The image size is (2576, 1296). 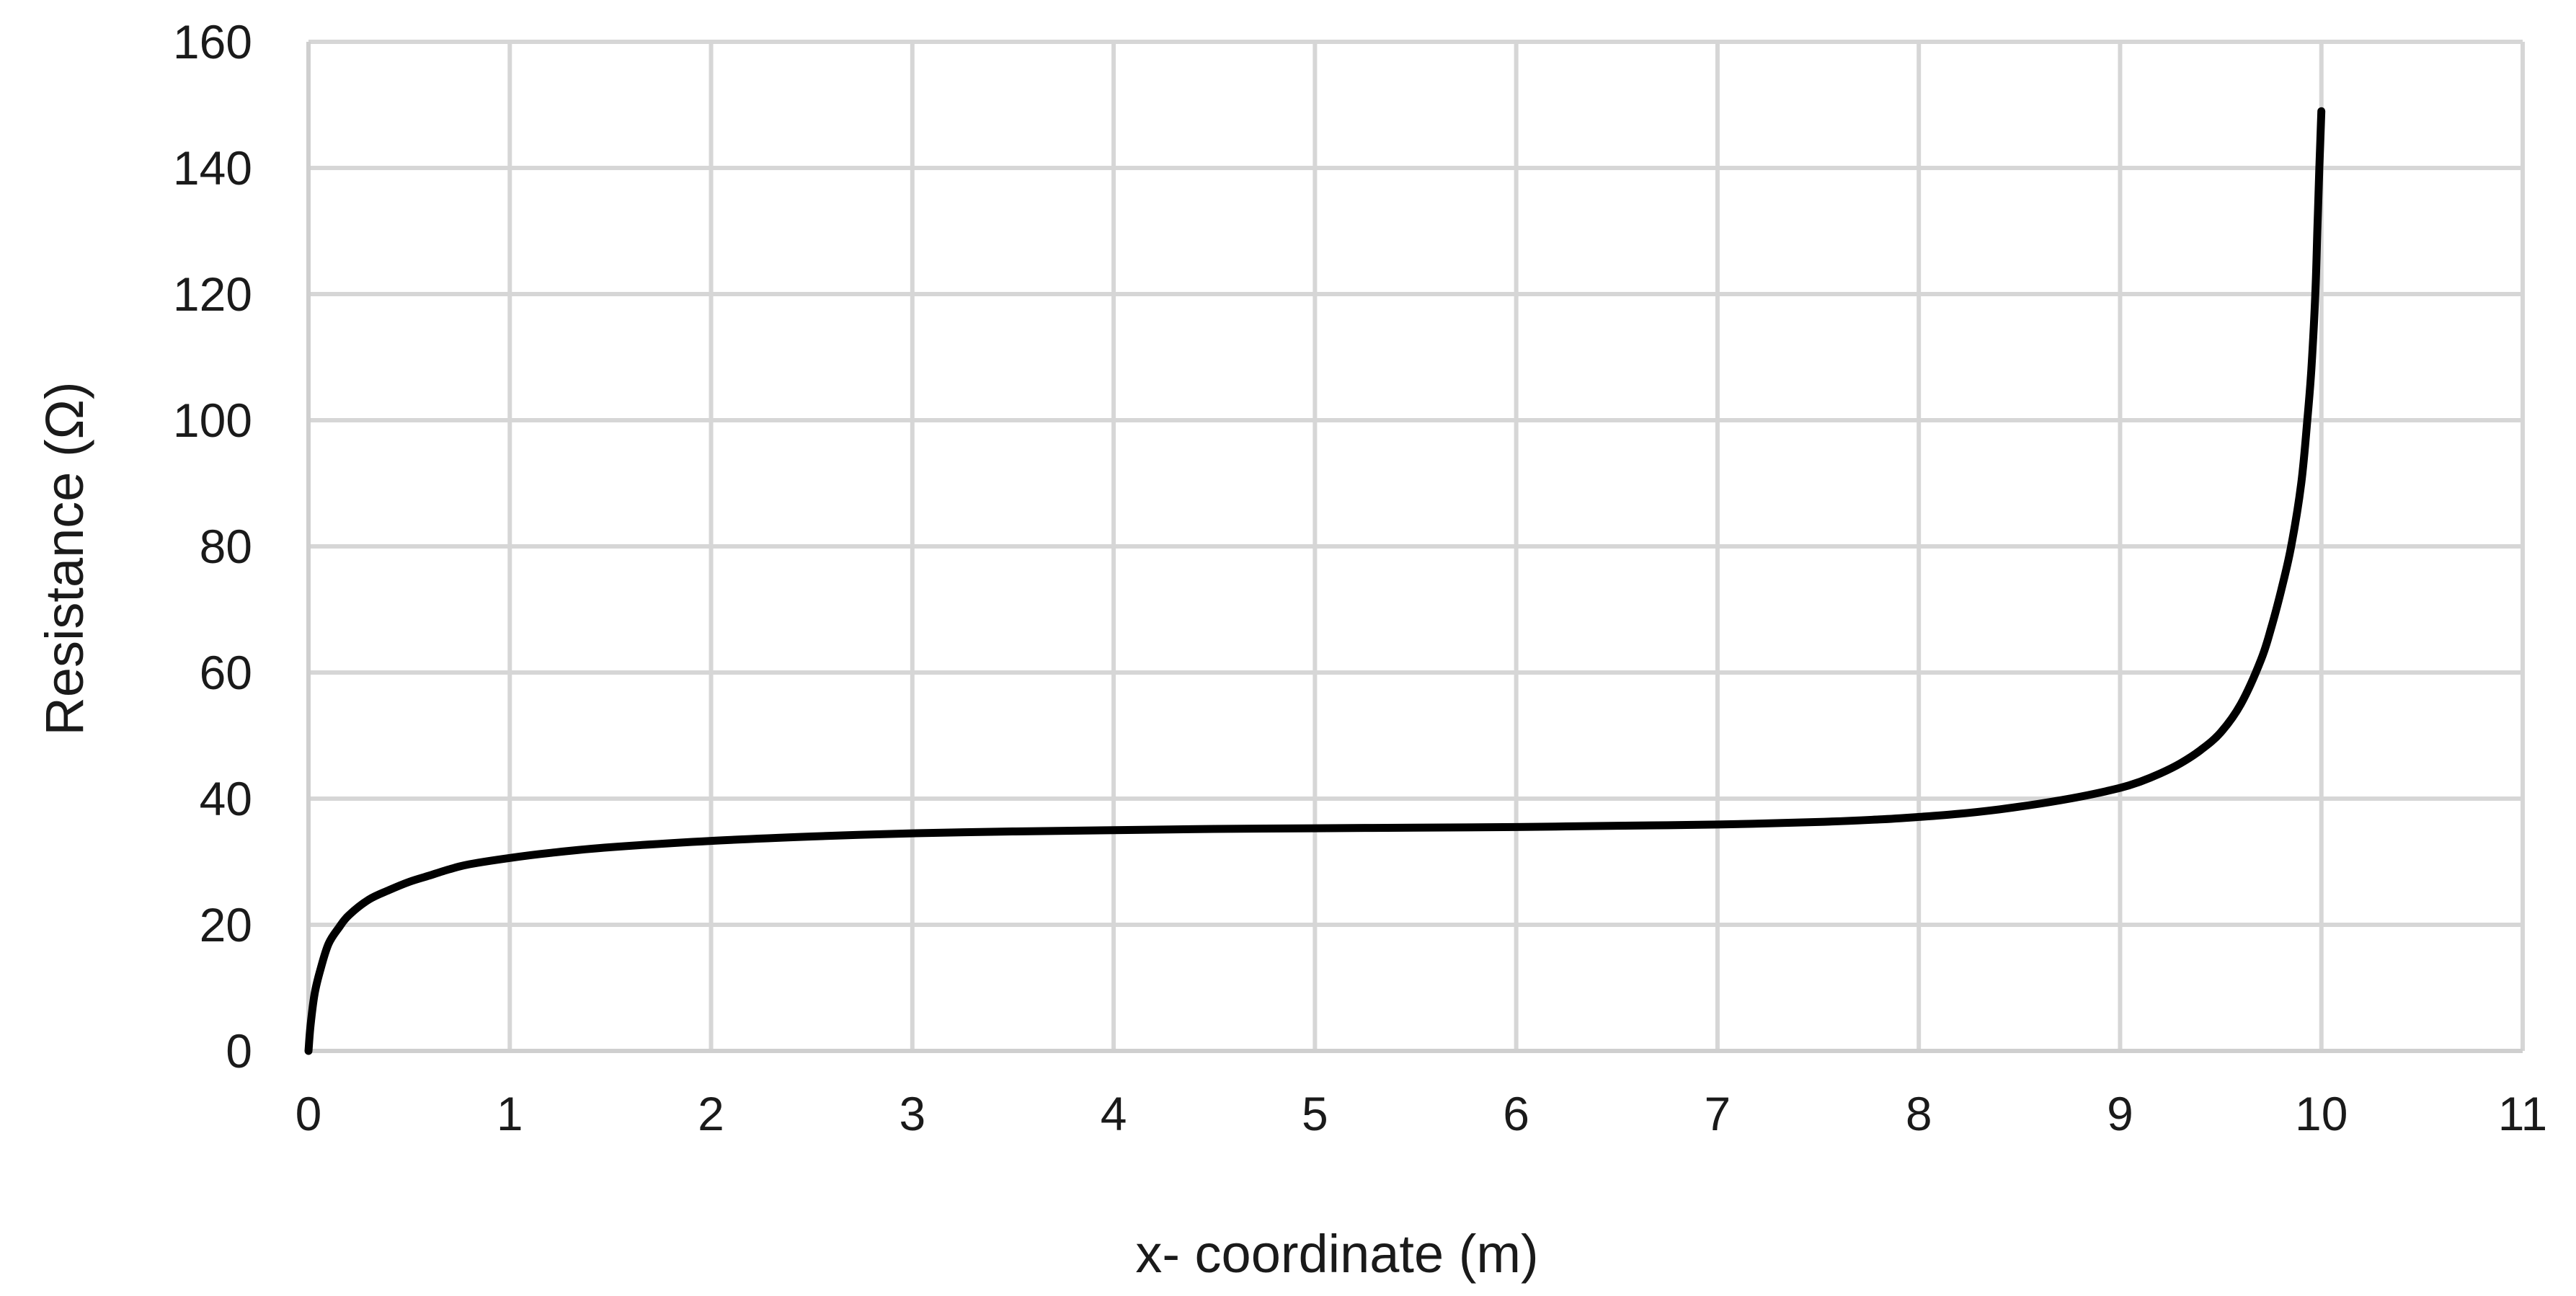 I want to click on x-tick-label: 10, so click(x=2321, y=1113).